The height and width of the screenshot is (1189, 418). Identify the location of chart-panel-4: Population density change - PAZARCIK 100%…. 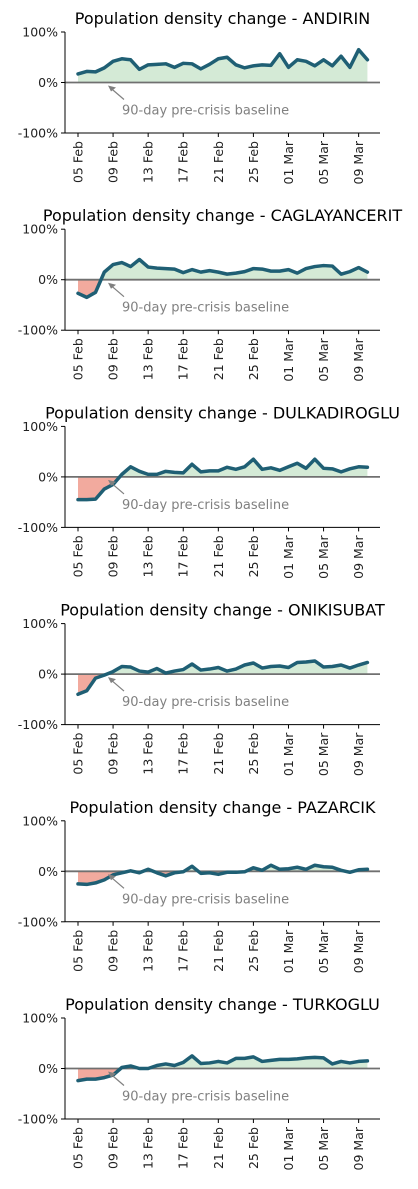
(199, 885).